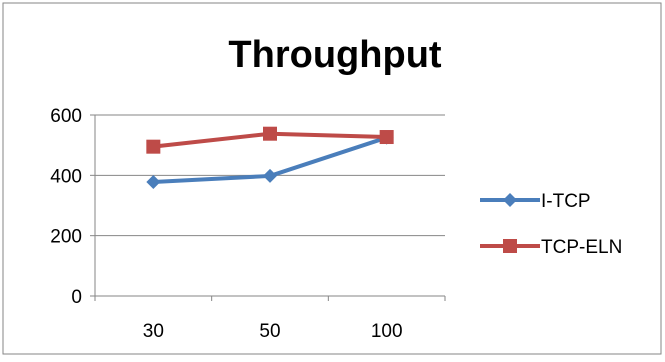 The height and width of the screenshot is (362, 665). Describe the element at coordinates (566, 201) in the screenshot. I see `legend-label-I-TCP: I-TCP` at that location.